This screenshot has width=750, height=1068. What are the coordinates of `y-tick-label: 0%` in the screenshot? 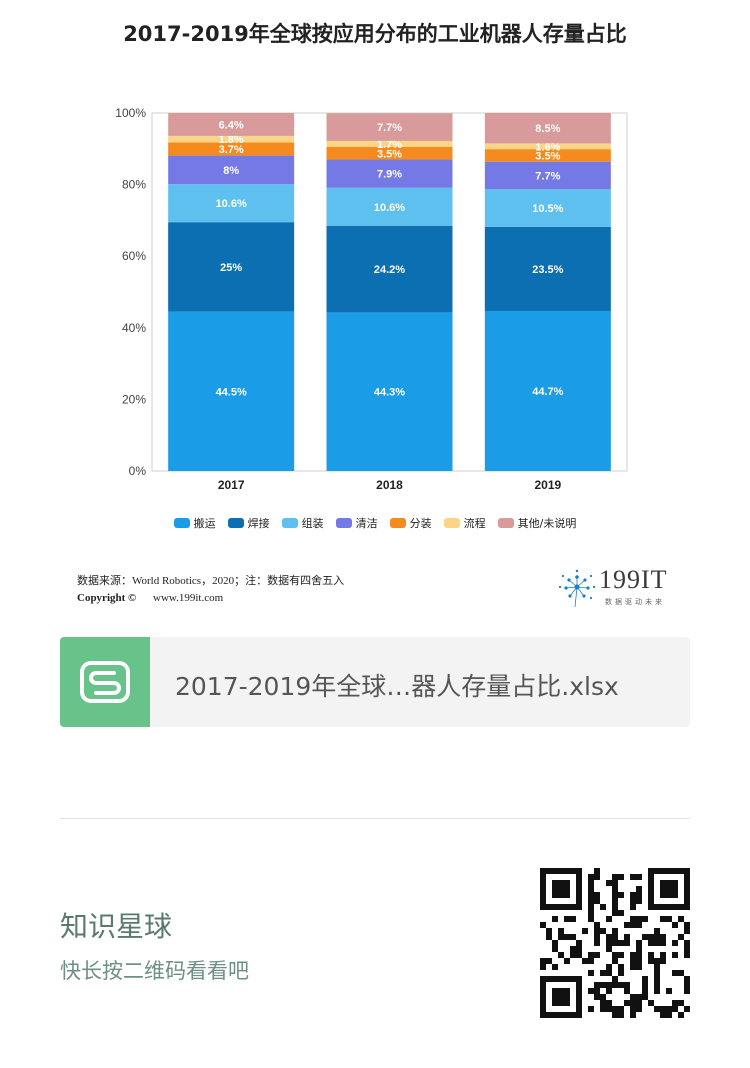 It's located at (138, 471).